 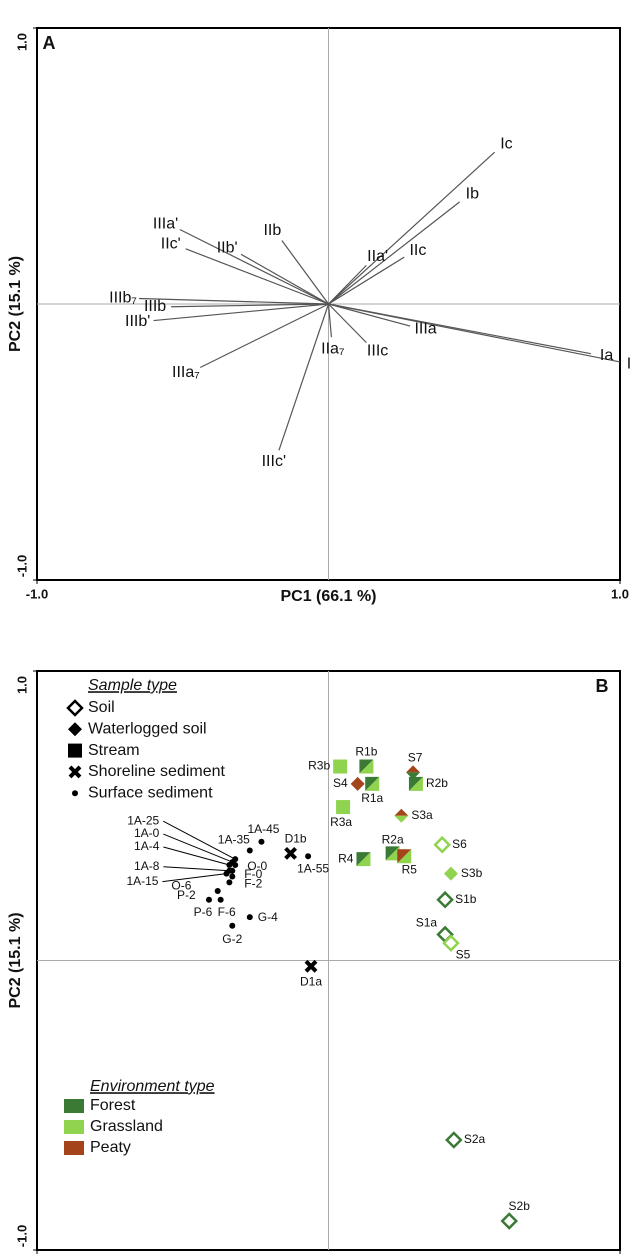 What do you see at coordinates (377, 350) in the screenshot?
I see `vector-label: IIIc` at bounding box center [377, 350].